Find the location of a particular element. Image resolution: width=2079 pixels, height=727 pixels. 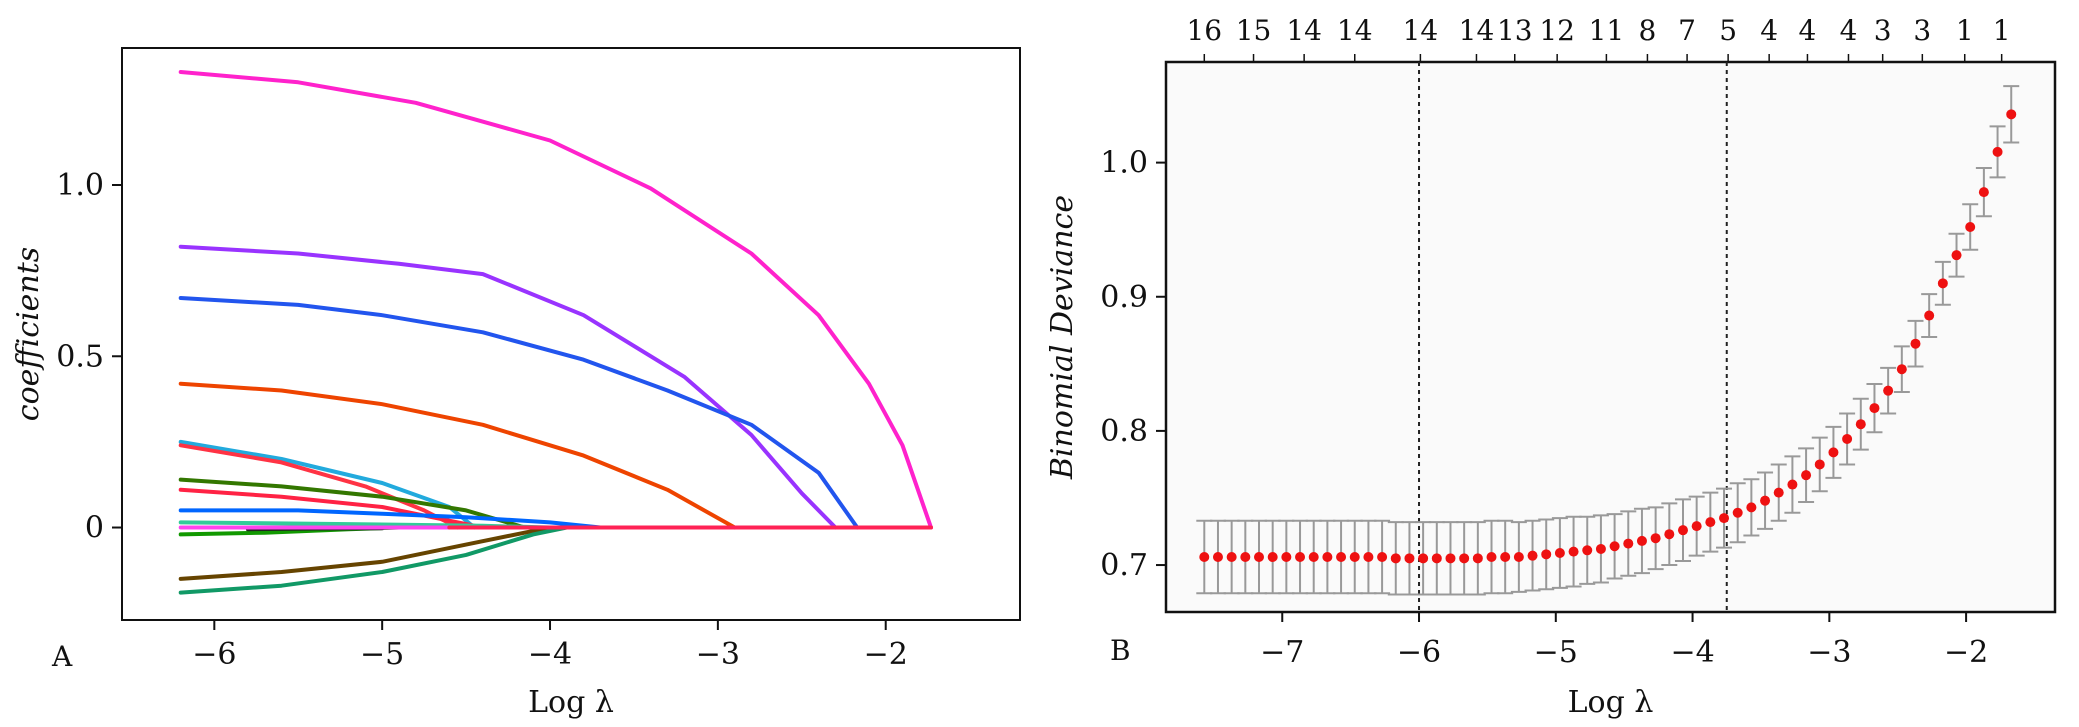

panel-label: B is located at coordinates (1120, 650).